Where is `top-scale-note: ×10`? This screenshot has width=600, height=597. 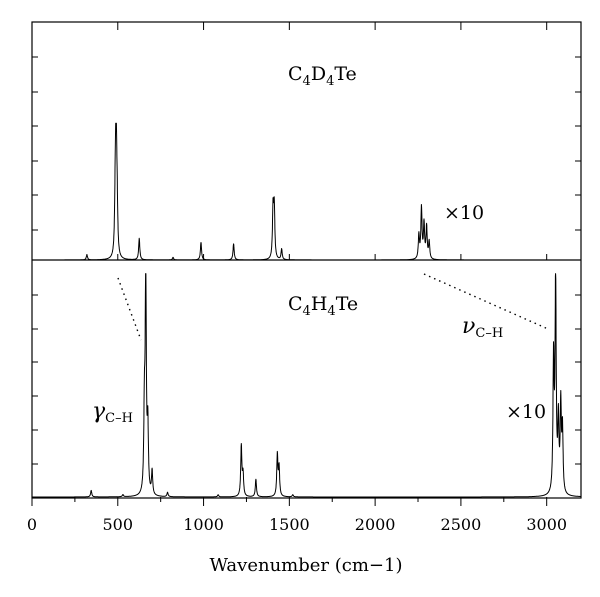 top-scale-note: ×10 is located at coordinates (464, 213).